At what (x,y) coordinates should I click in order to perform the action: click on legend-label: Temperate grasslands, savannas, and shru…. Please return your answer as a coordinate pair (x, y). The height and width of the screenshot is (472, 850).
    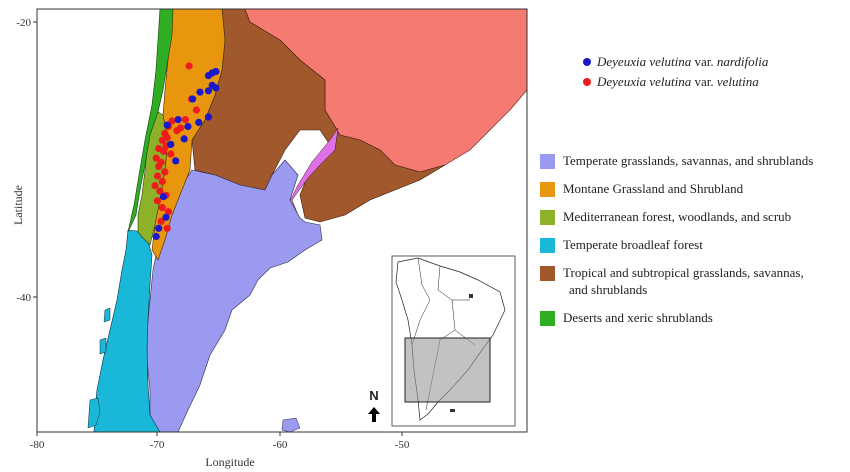
    Looking at the image, I should click on (688, 160).